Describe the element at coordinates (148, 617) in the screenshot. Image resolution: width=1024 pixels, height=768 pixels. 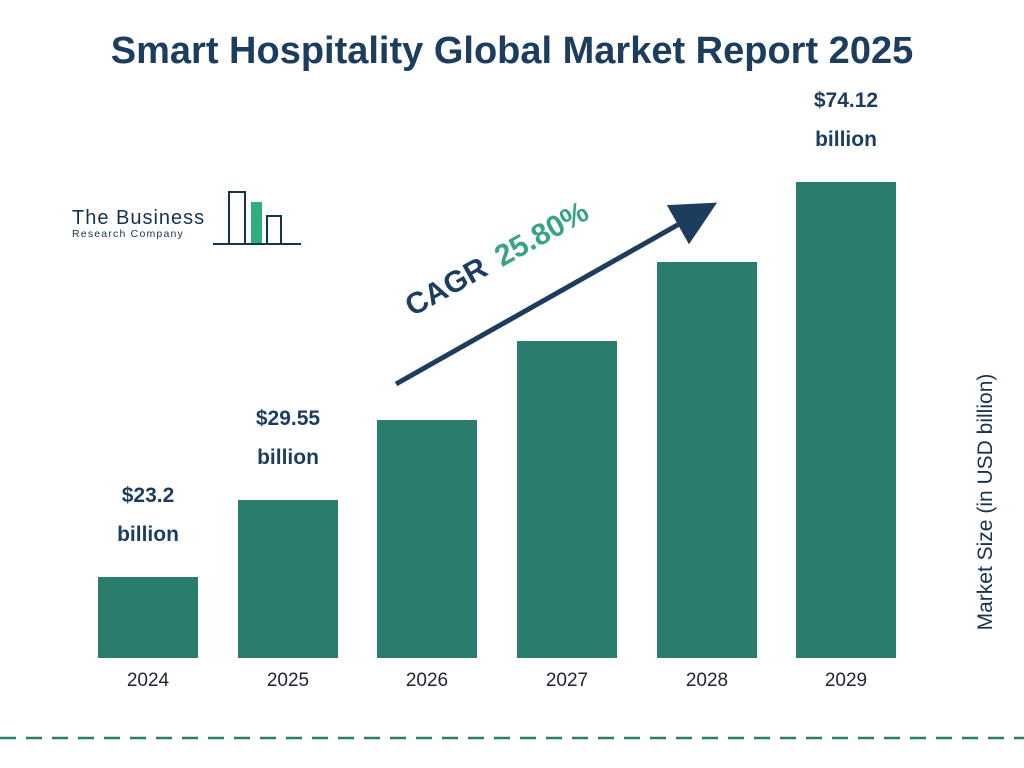
I see `bar-2024` at that location.